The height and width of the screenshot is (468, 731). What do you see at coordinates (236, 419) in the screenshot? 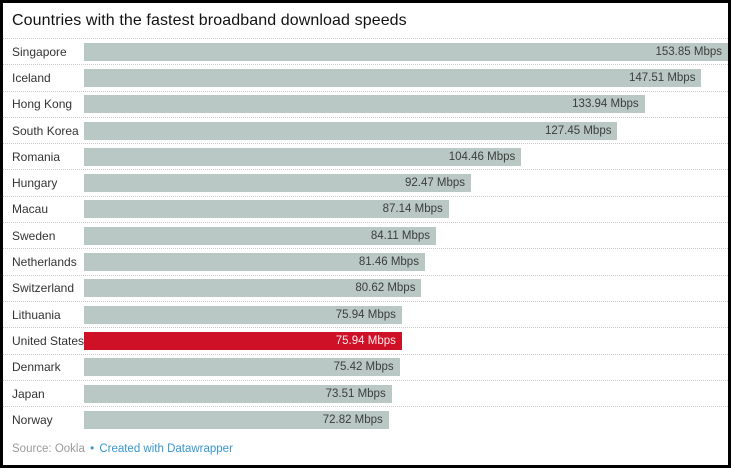
I see `bar-fill: 72.82 Mbps` at bounding box center [236, 419].